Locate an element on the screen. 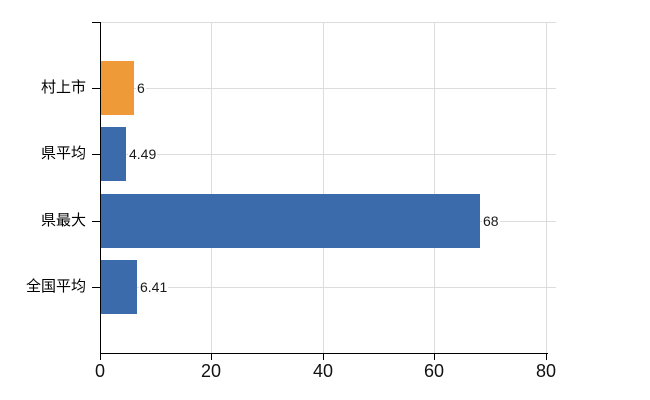 The width and height of the screenshot is (650, 400). category-label: 県平均 is located at coordinates (63, 153).